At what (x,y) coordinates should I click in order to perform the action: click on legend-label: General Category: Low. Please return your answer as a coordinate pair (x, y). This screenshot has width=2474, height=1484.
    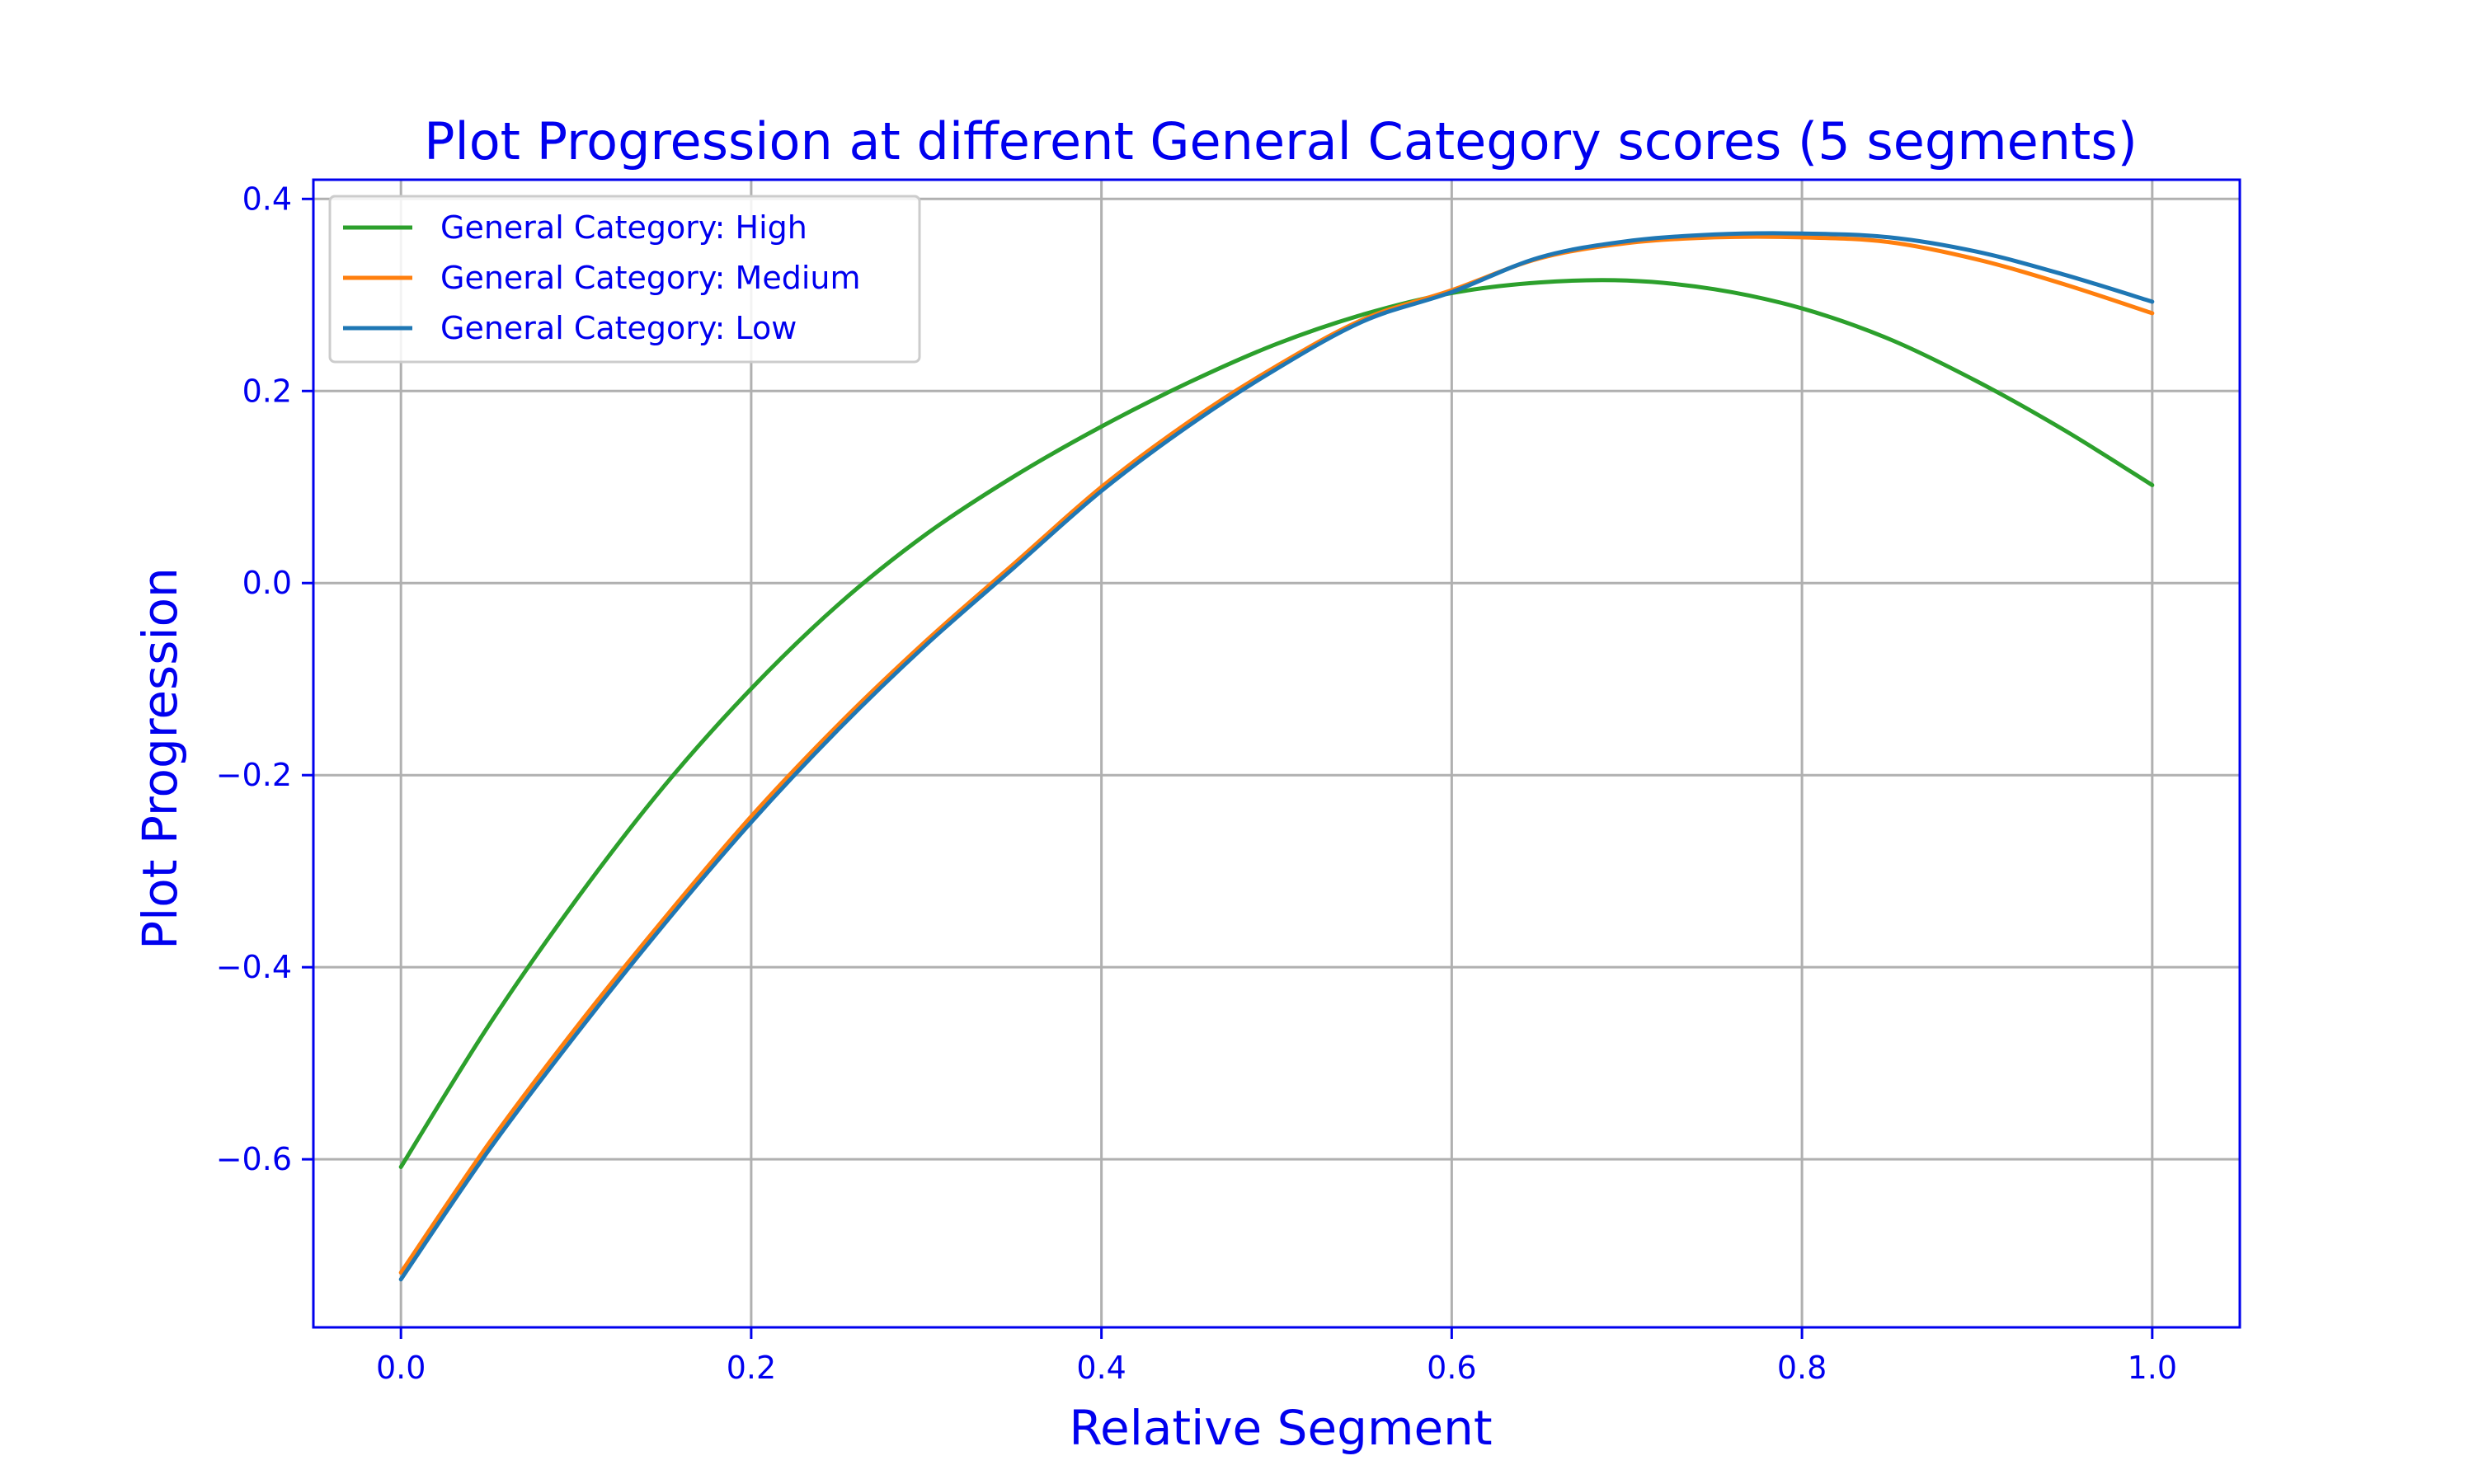
    Looking at the image, I should click on (618, 328).